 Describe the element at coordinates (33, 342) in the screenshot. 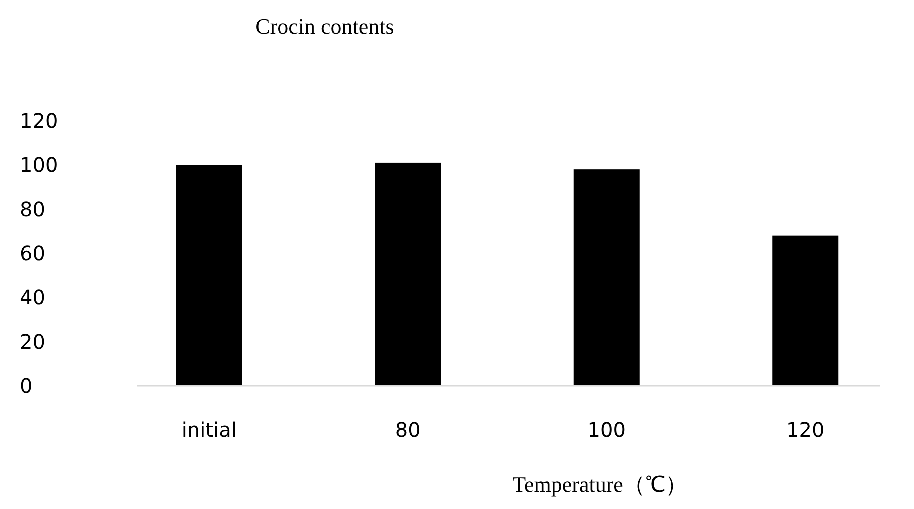

I see `y-tick-label: 20` at that location.